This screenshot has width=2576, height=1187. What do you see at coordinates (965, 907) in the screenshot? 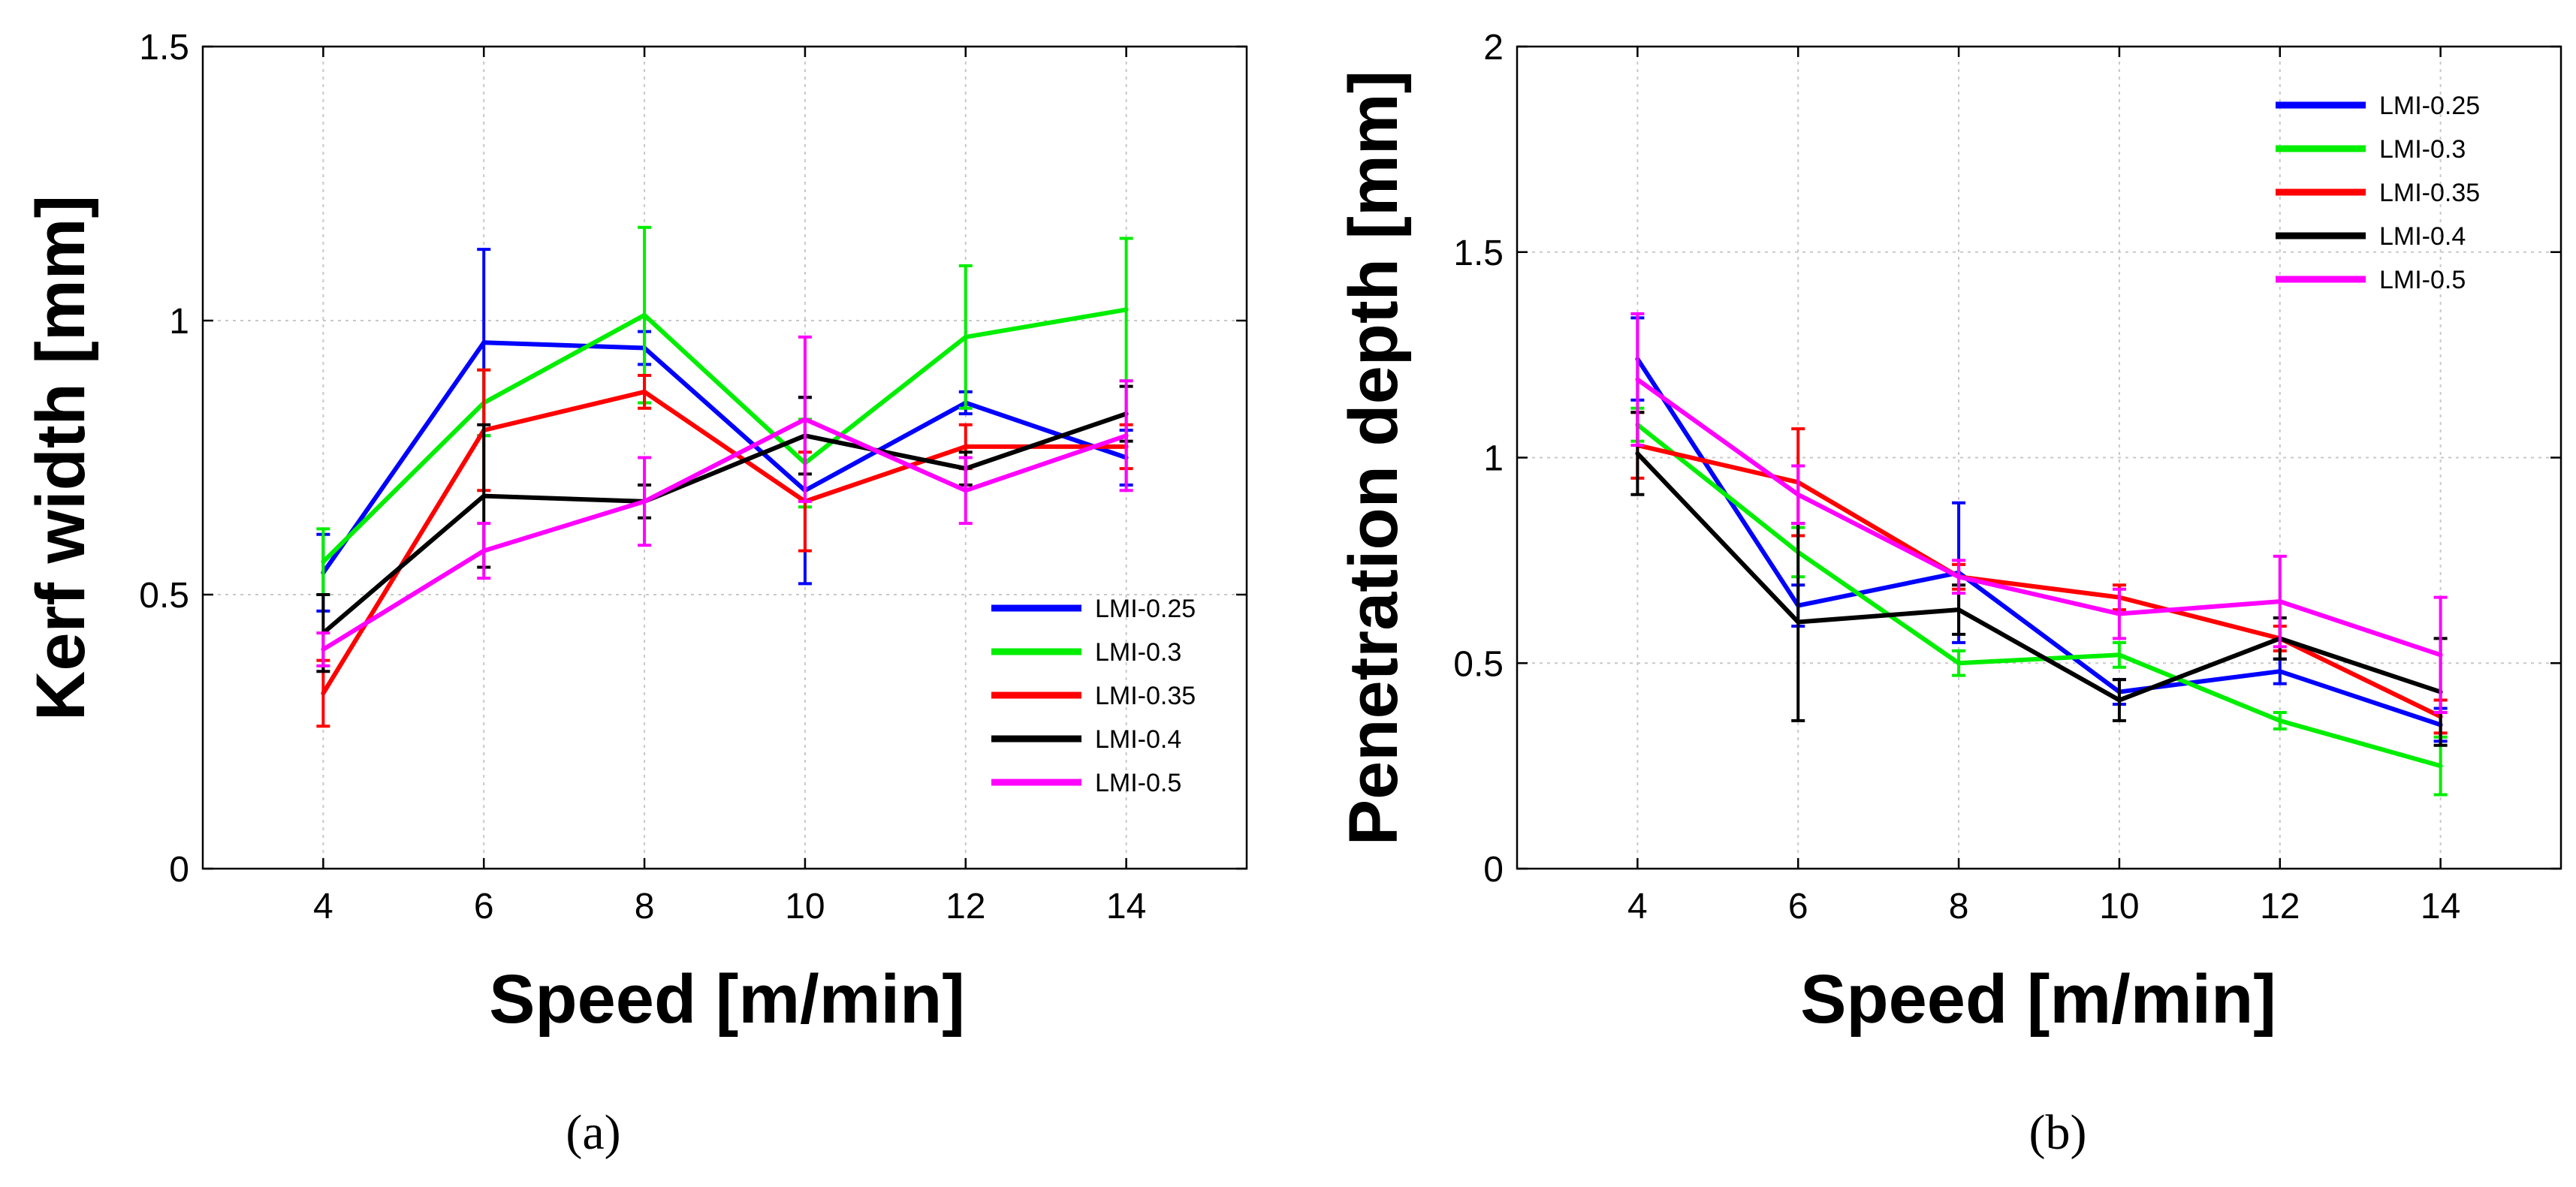
I see `x-tick-label: 12` at bounding box center [965, 907].